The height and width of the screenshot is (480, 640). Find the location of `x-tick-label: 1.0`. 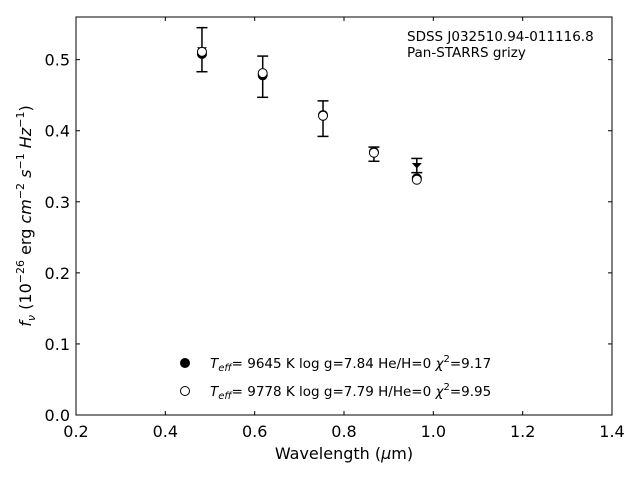

x-tick-label: 1.0 is located at coordinates (433, 431).